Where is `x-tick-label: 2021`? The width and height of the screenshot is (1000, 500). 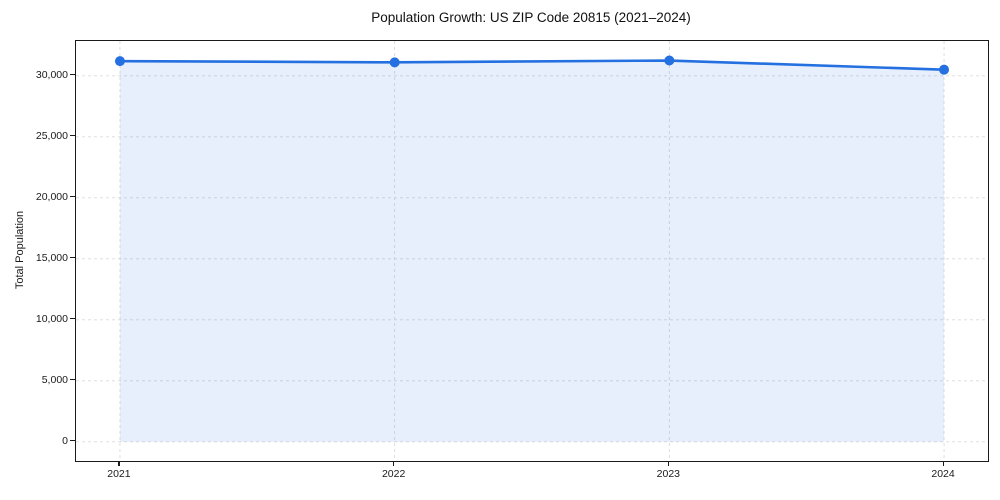
x-tick-label: 2021 is located at coordinates (119, 474).